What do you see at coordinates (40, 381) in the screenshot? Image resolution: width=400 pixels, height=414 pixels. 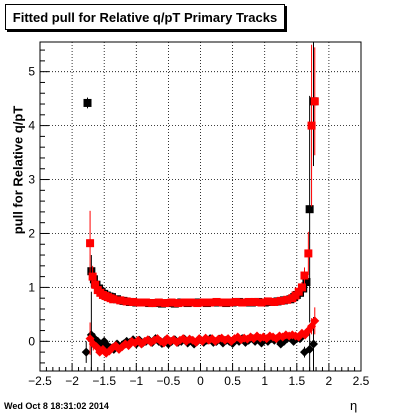 I see `x-tick-label: −2.5` at bounding box center [40, 381].